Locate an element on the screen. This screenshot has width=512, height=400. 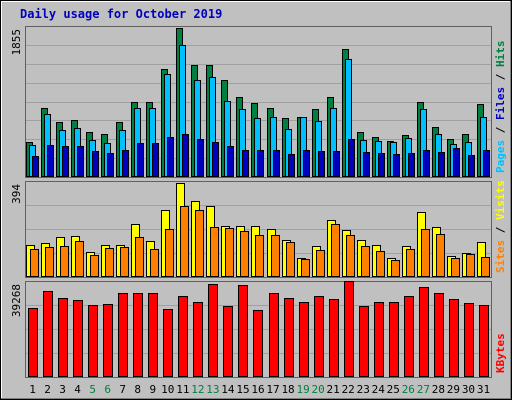
kbytes-legend-item-0: KBytes is located at coordinates (500, 353).